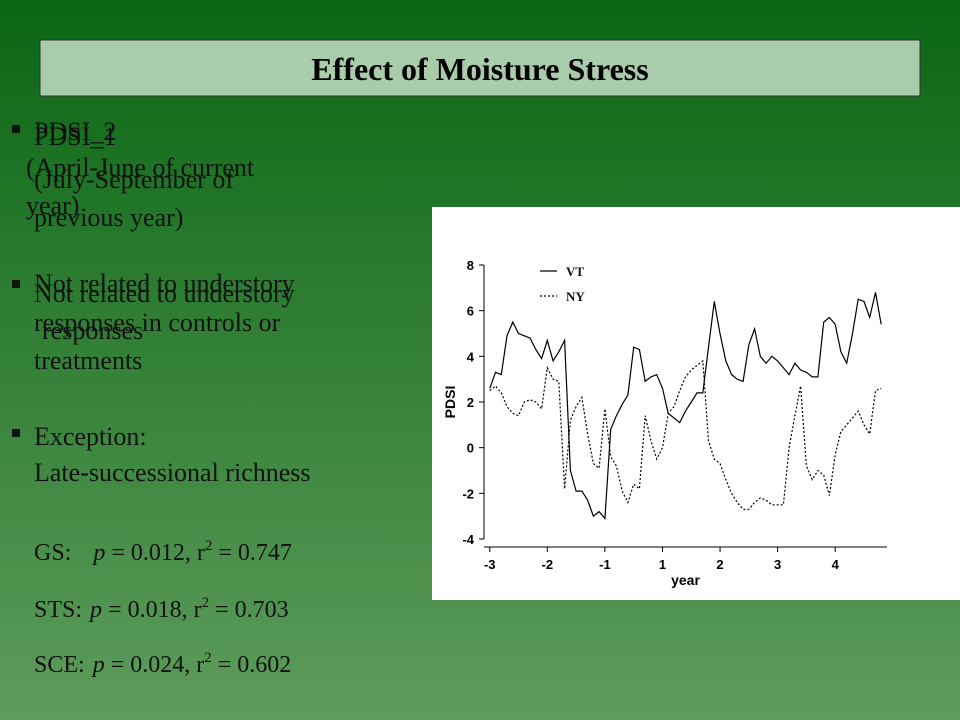 The height and width of the screenshot is (720, 960). Describe the element at coordinates (470, 402) in the screenshot. I see `y-tick-label: 2` at that location.